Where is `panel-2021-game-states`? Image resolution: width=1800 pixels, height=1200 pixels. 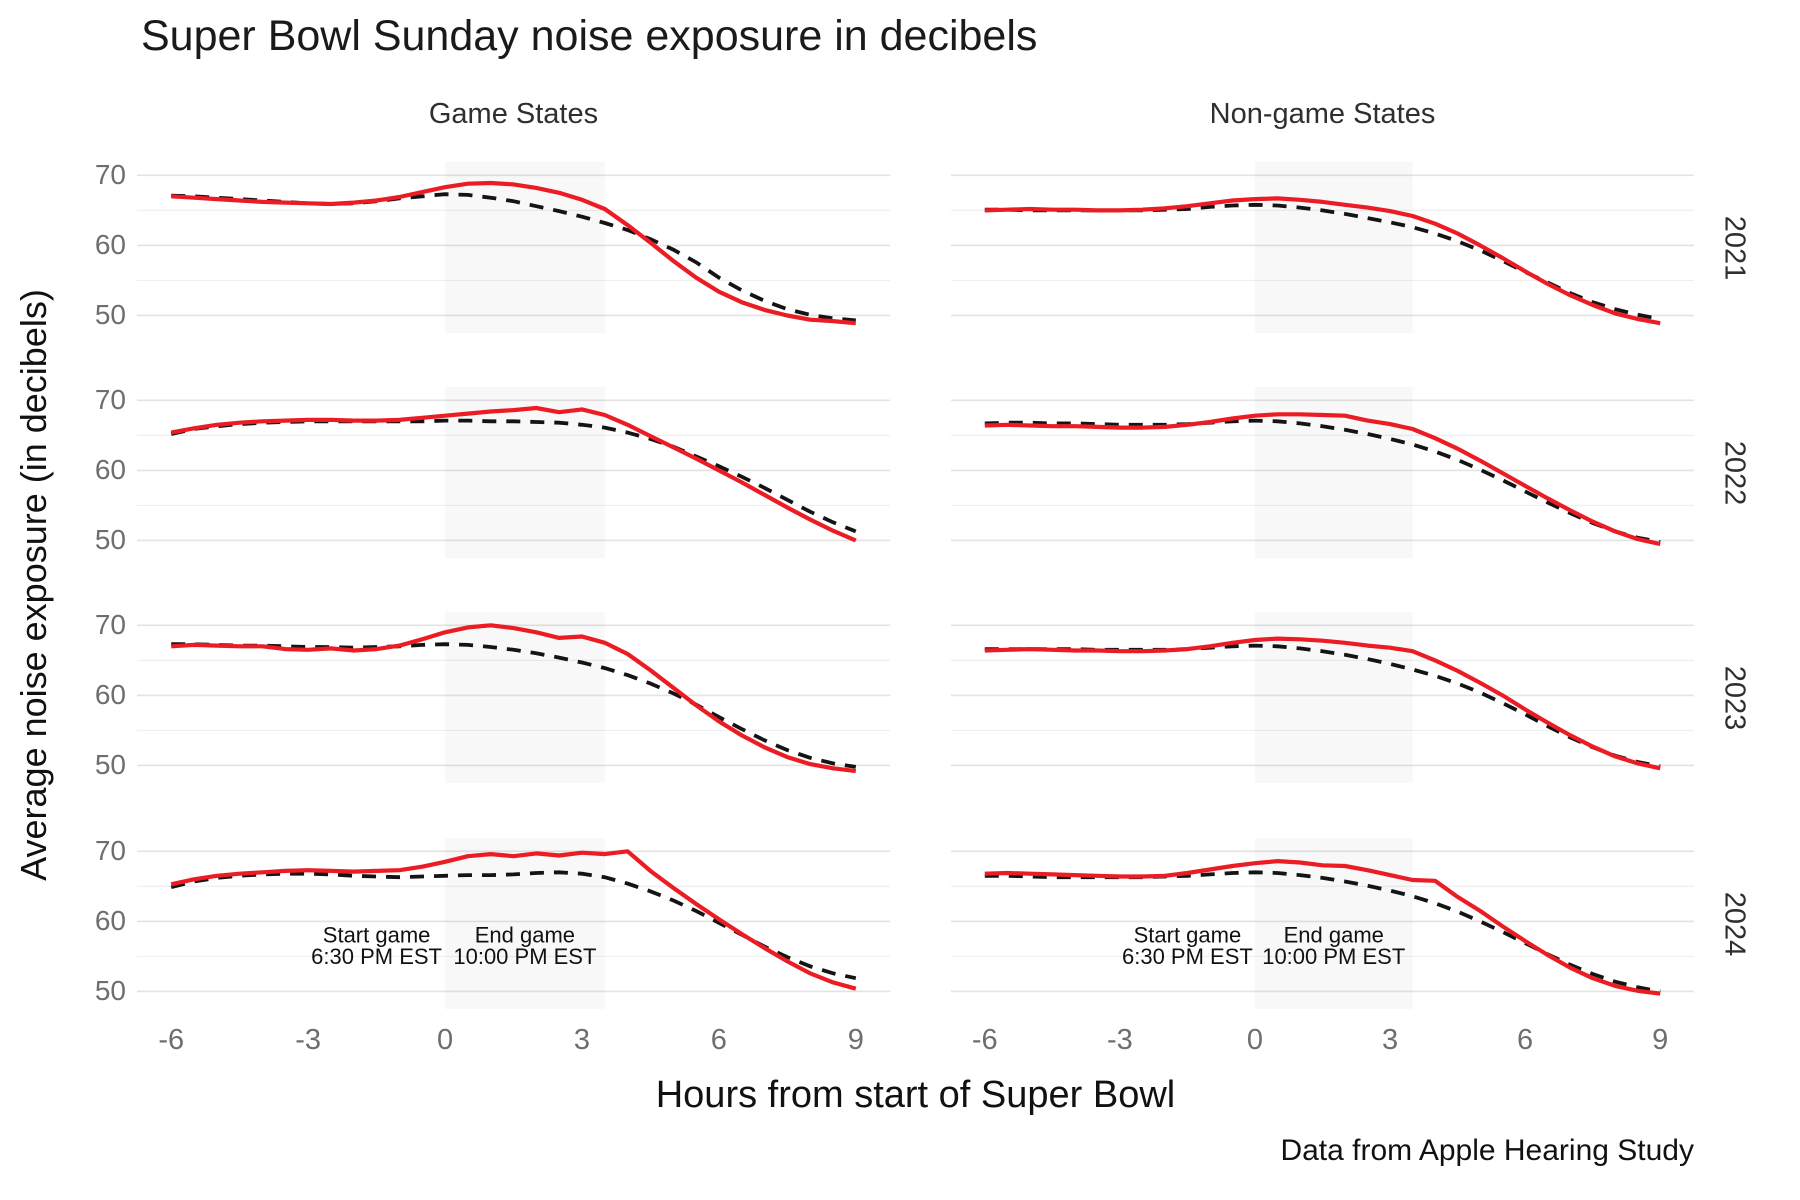 panel-2021-game-states is located at coordinates (513, 247).